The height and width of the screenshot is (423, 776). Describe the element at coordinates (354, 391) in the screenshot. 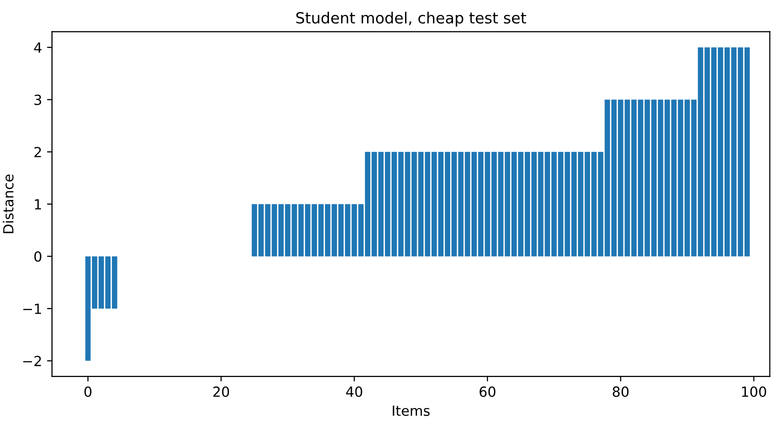

I see `x-tick-label: 40` at that location.